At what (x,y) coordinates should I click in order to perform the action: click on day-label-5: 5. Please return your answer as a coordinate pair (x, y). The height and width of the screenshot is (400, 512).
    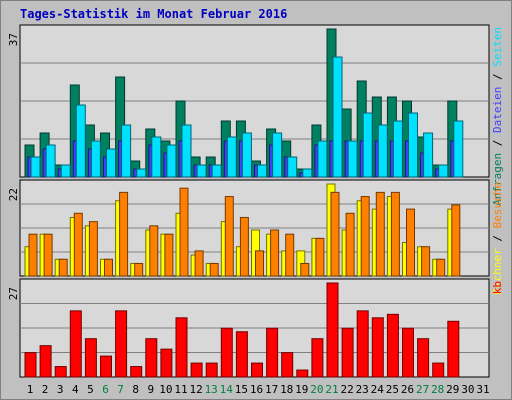
    Looking at the image, I should click on (90, 389).